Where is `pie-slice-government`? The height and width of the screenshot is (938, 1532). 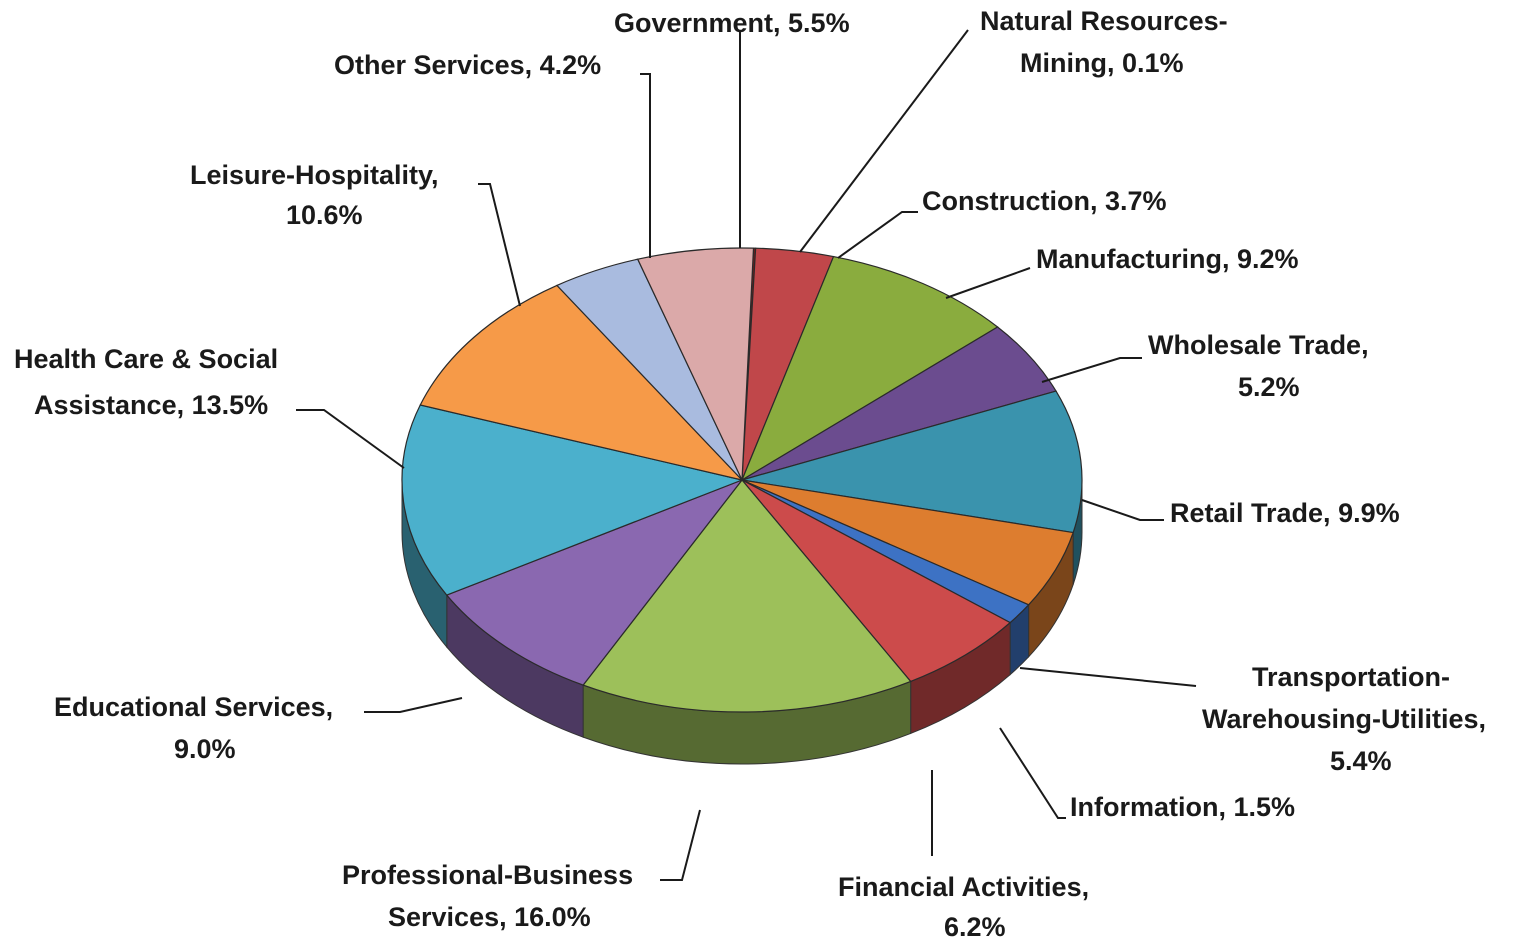 pie-slice-government is located at coordinates (695, 364).